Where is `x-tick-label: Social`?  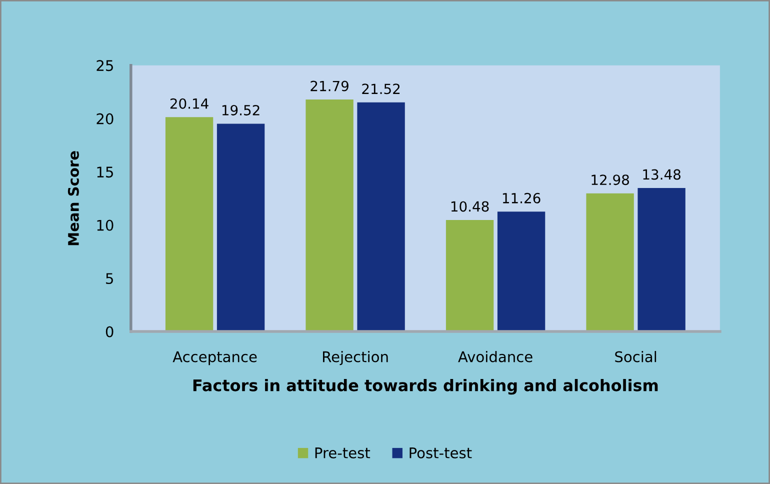 x-tick-label: Social is located at coordinates (635, 356).